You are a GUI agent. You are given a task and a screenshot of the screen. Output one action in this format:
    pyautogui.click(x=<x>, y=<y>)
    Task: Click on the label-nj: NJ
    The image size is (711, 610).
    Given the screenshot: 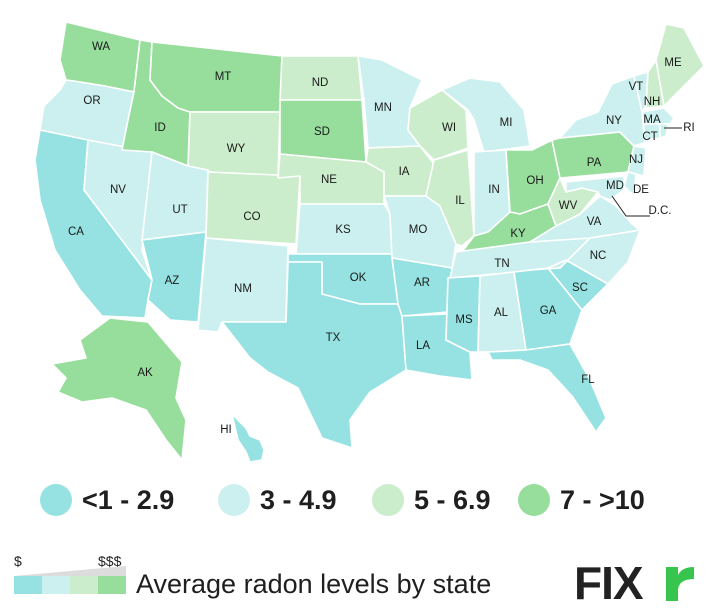 What is the action you would take?
    pyautogui.click(x=636, y=160)
    